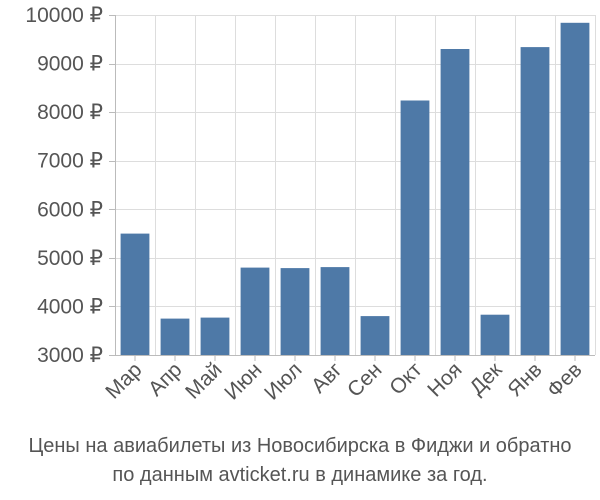  Describe the element at coordinates (406, 379) in the screenshot. I see `x-tick-label: Окт` at that location.